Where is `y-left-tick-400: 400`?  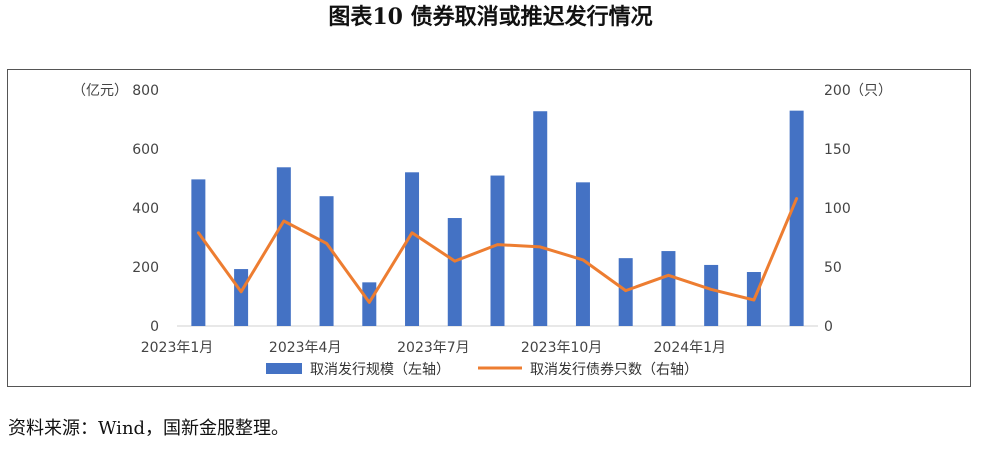 y-left-tick-400: 400 is located at coordinates (145, 209).